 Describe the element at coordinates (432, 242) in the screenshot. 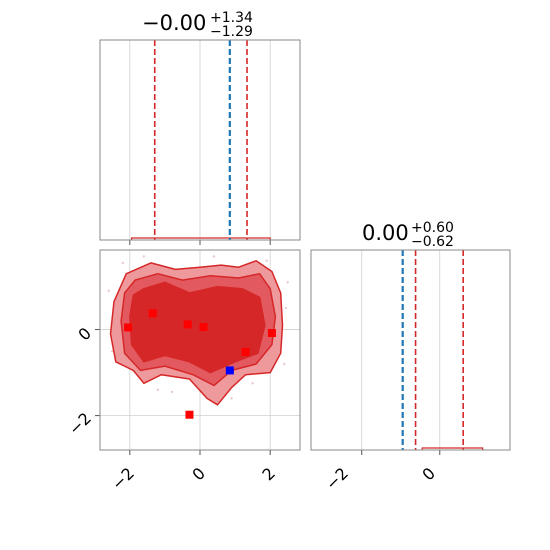

I see `title-sub: −0.62` at that location.